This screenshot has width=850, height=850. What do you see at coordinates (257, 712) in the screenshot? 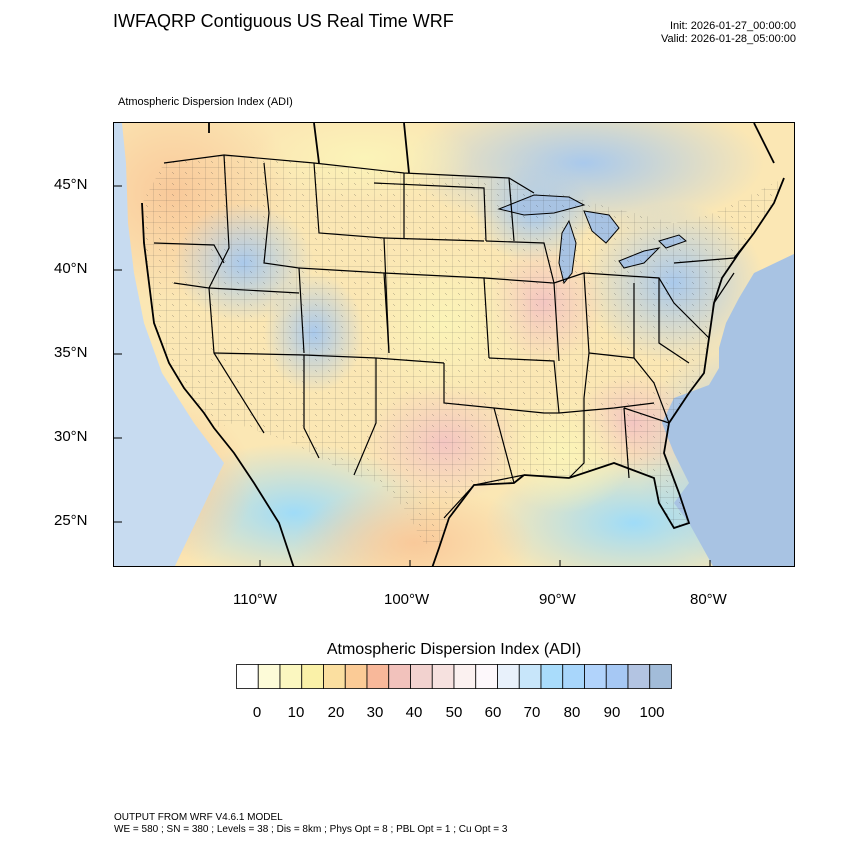
I see `colorbar-tick: 0` at bounding box center [257, 712].